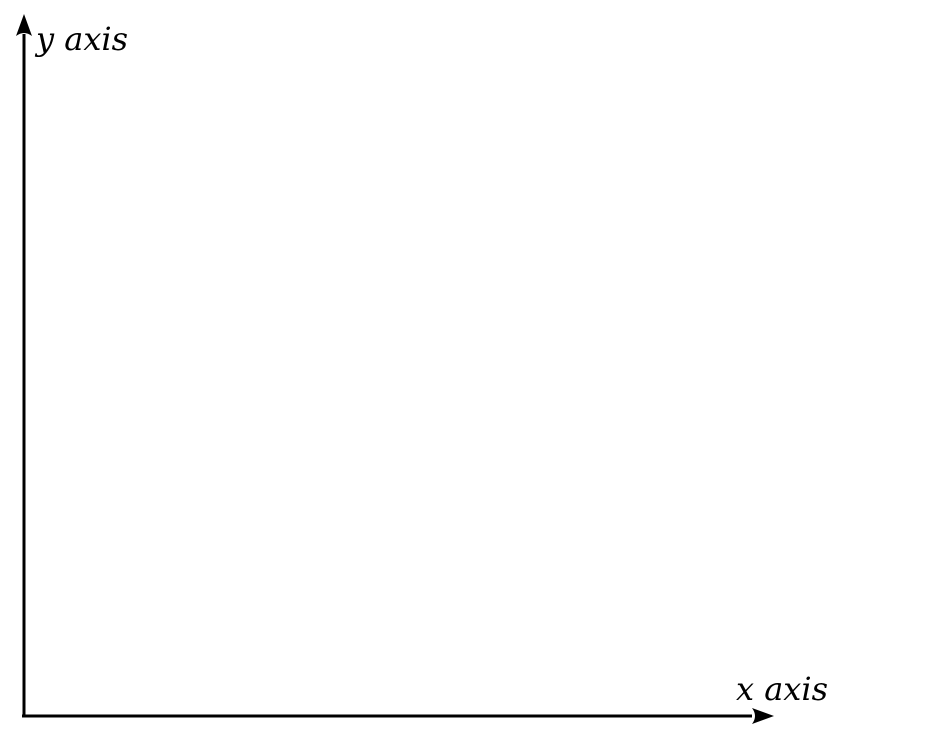 This screenshot has width=939, height=741. I want to click on x-axis-label: x axis, so click(782, 689).